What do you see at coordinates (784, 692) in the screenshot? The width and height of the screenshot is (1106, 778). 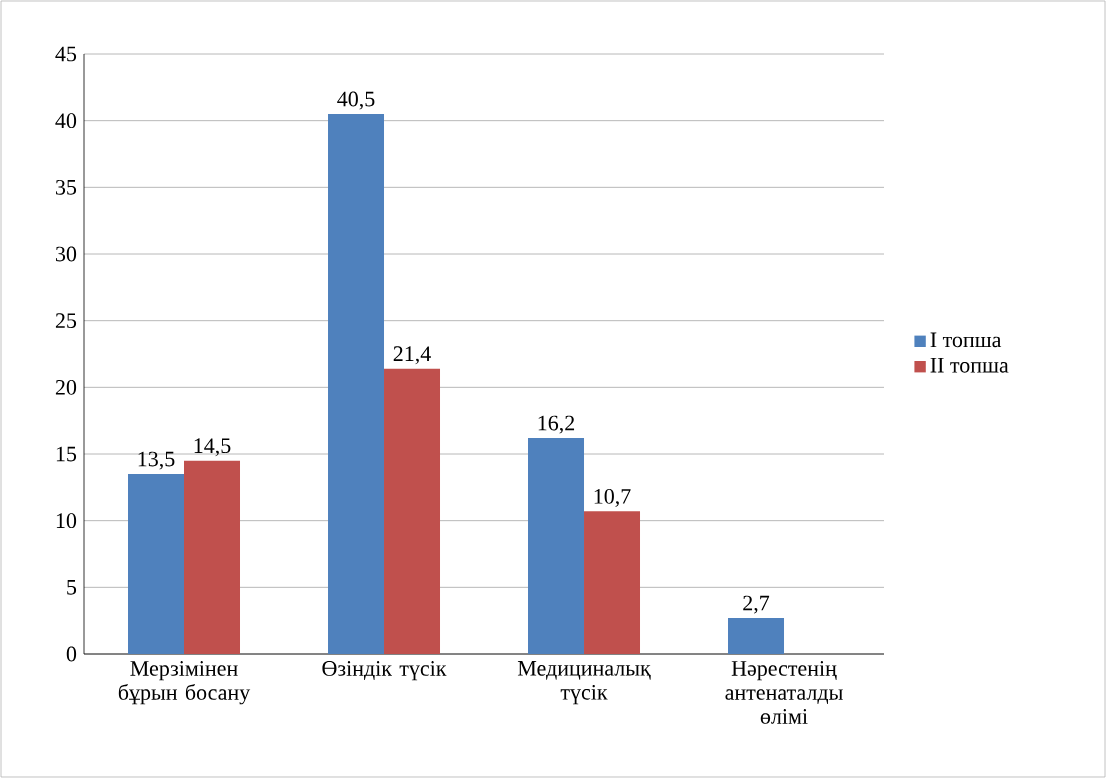 I see `x-tick-label: Нәрестенің антенаталды өлімі` at bounding box center [784, 692].